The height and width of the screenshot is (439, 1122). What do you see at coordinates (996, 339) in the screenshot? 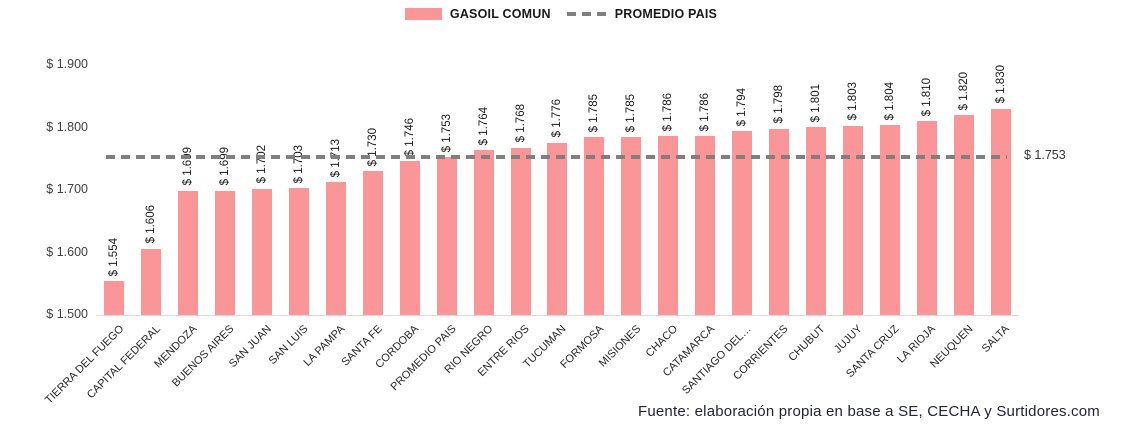
I see `category-label: SALTA` at bounding box center [996, 339].